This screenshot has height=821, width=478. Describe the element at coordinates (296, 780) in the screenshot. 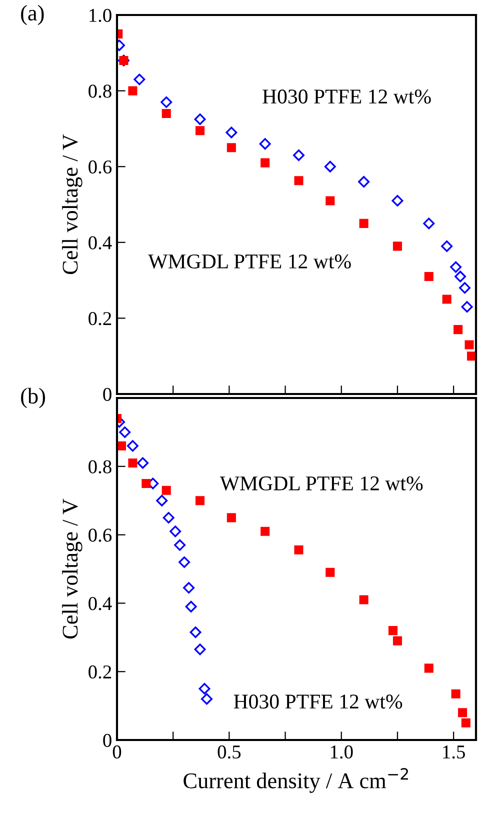

I see `x-axis-title: Current density / A cm$^{−2}$` at that location.